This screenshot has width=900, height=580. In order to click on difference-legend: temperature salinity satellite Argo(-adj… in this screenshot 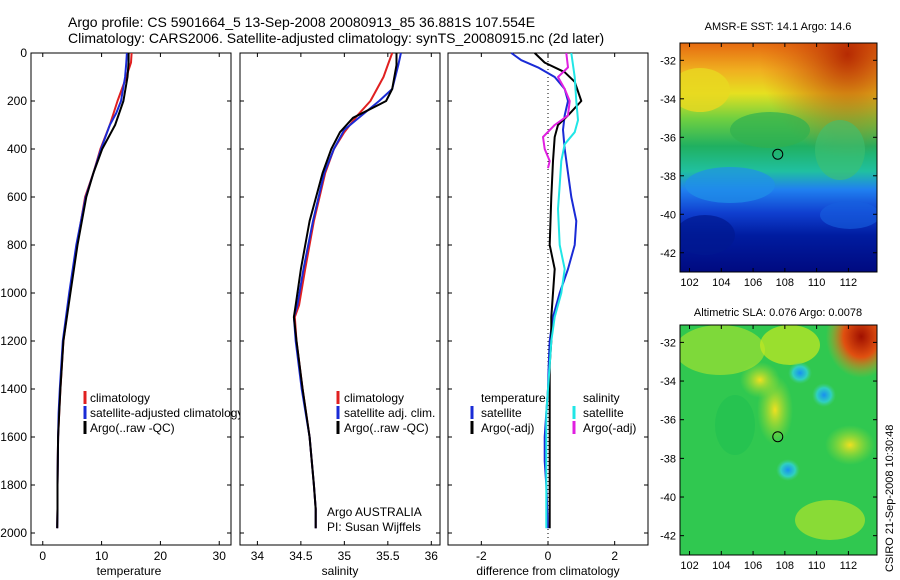, I will do `click(553, 413)`.